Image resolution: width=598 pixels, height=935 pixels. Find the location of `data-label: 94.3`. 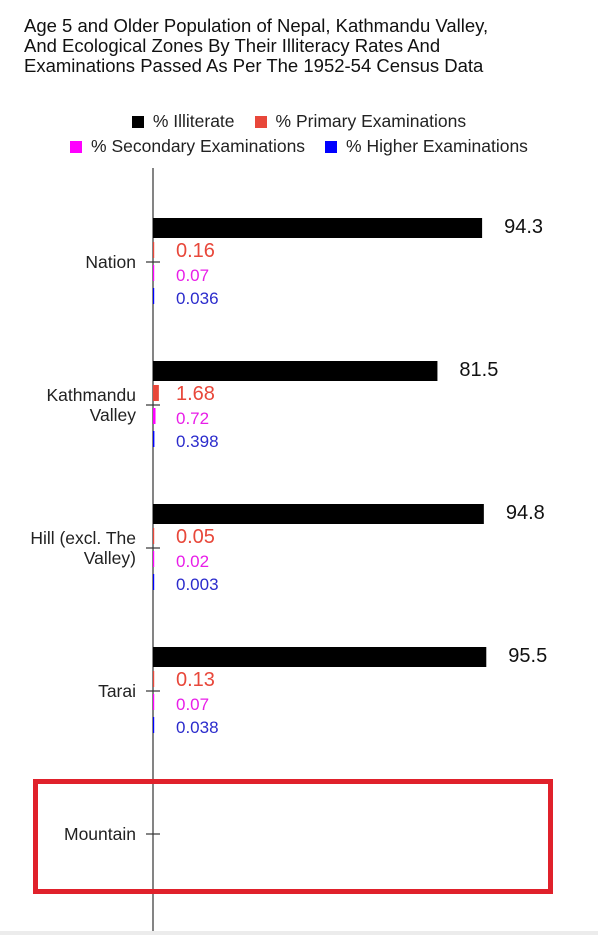

data-label: 94.3 is located at coordinates (523, 227).